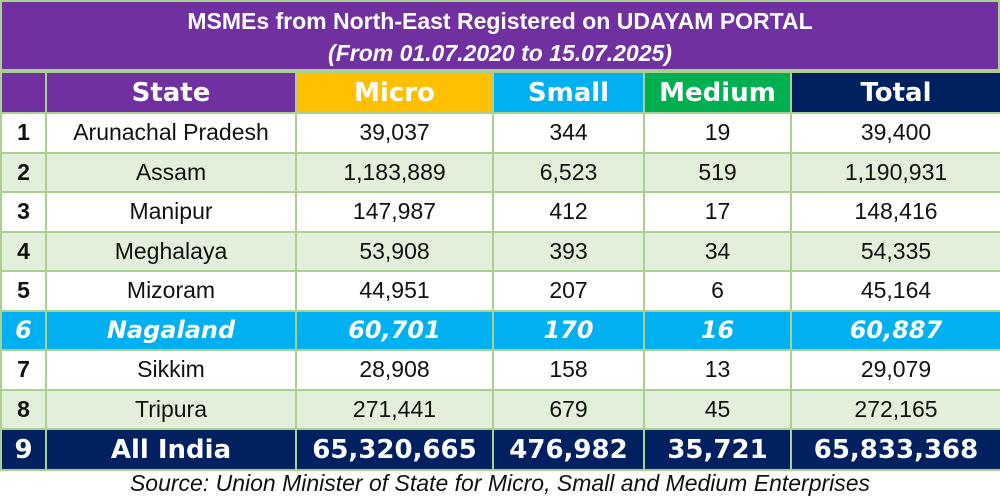 Image resolution: width=1000 pixels, height=500 pixels. I want to click on cell-micro: 271,441, so click(394, 409).